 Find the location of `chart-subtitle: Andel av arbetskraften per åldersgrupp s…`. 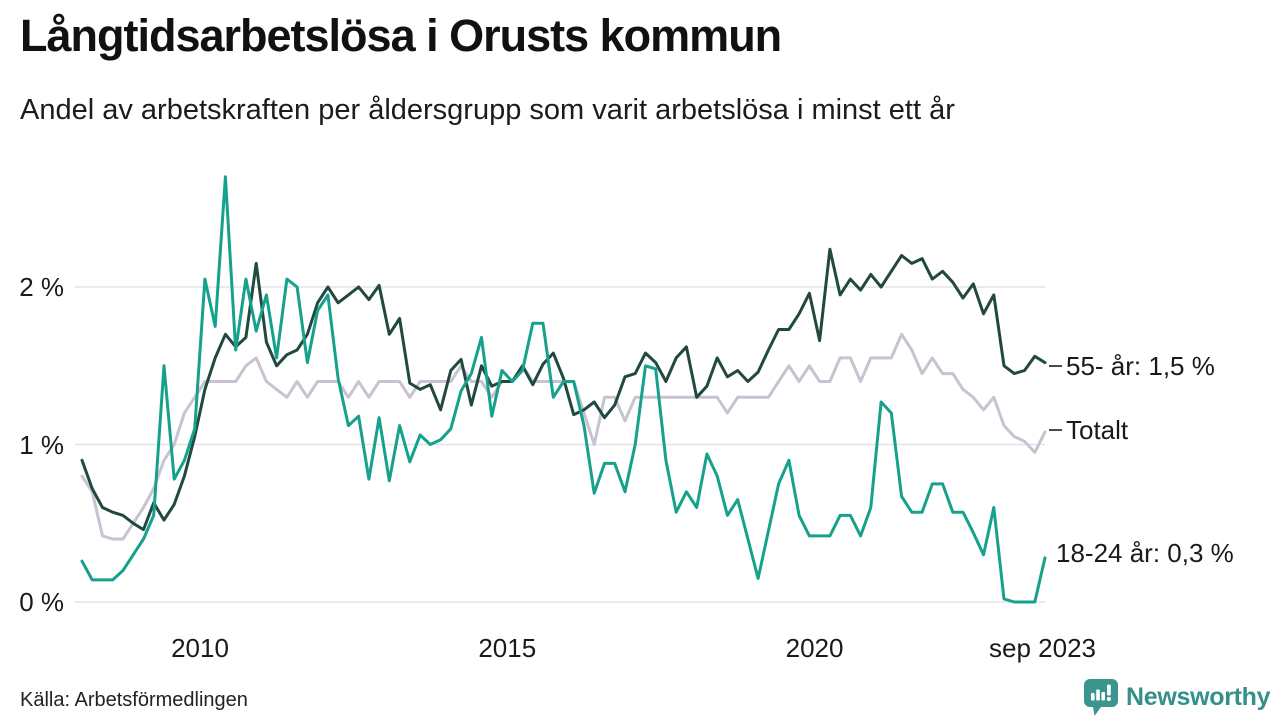

chart-subtitle: Andel av arbetskraften per åldersgrupp s… is located at coordinates (487, 110).